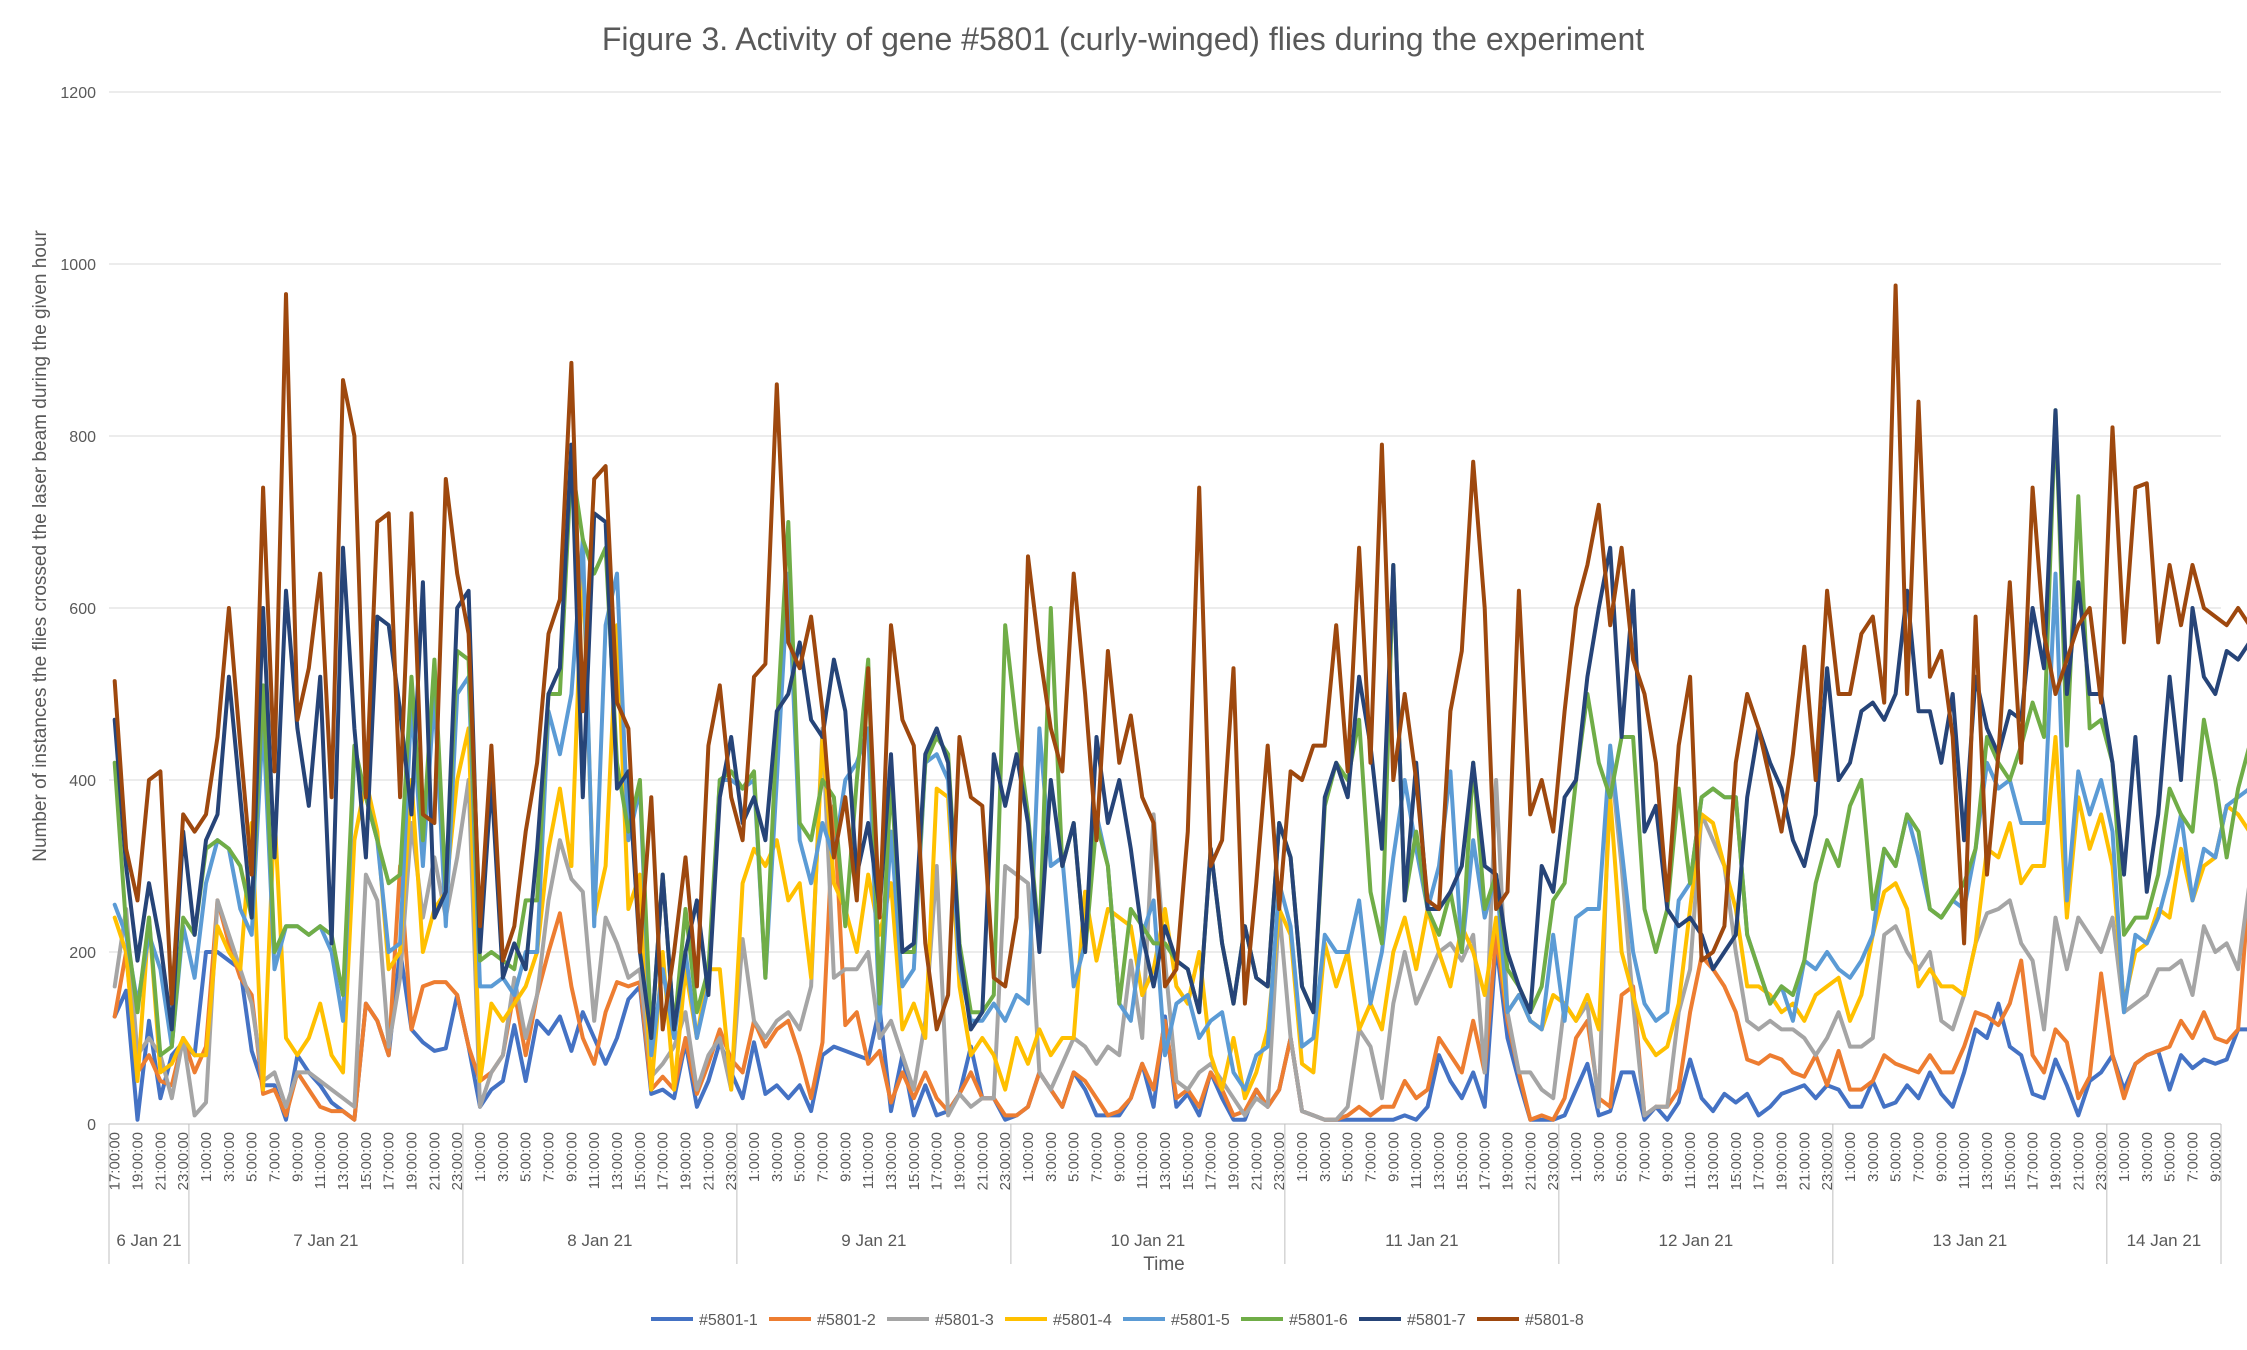 The height and width of the screenshot is (1350, 2247). What do you see at coordinates (704, 1320) in the screenshot?
I see `legend-item-1: #5801-1` at bounding box center [704, 1320].